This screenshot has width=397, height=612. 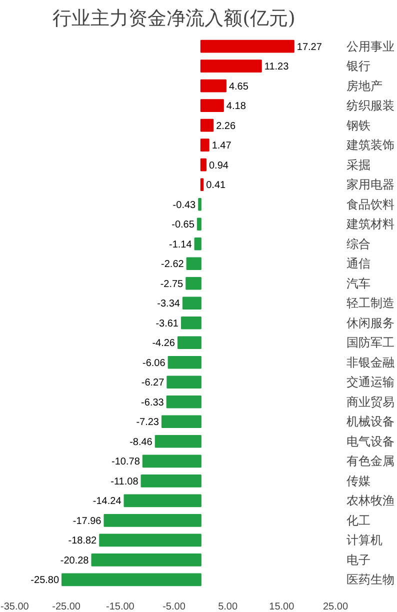 I want to click on data-label: -20.28, so click(x=75, y=560).